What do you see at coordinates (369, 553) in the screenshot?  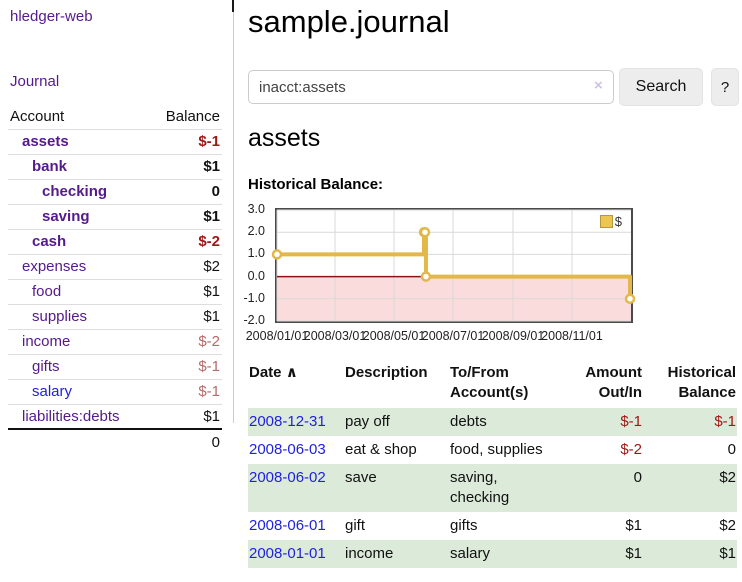 I see `transaction-description: income` at bounding box center [369, 553].